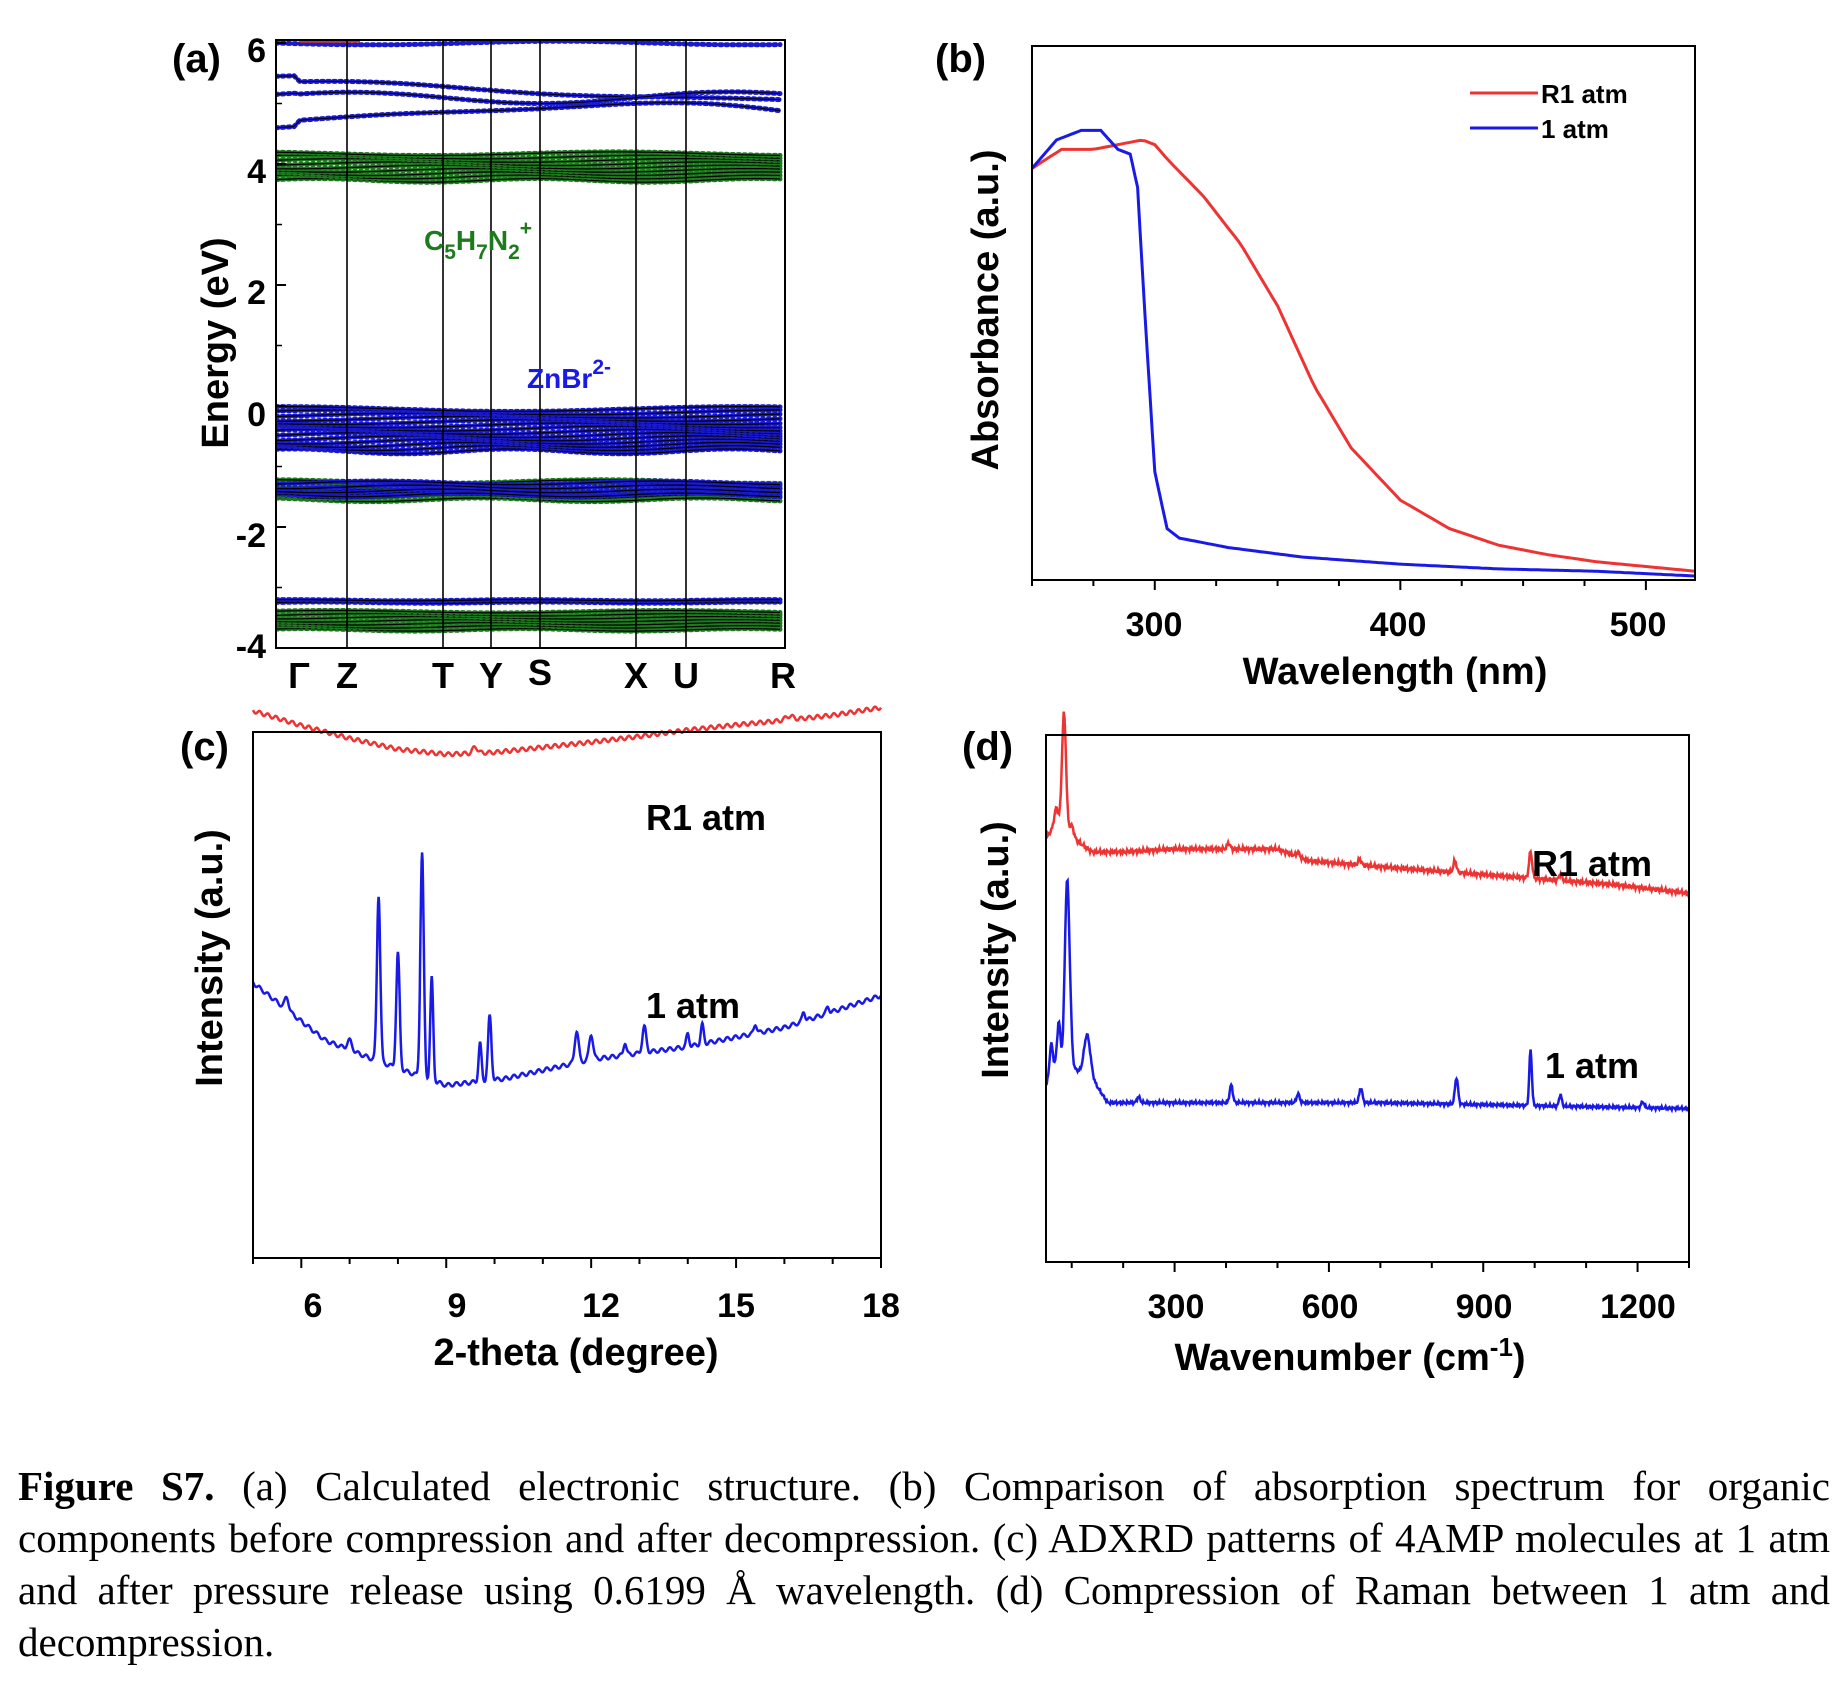 The width and height of the screenshot is (1842, 1686). What do you see at coordinates (313, 1306) in the screenshot?
I see `c-xtick-label: 6` at bounding box center [313, 1306].